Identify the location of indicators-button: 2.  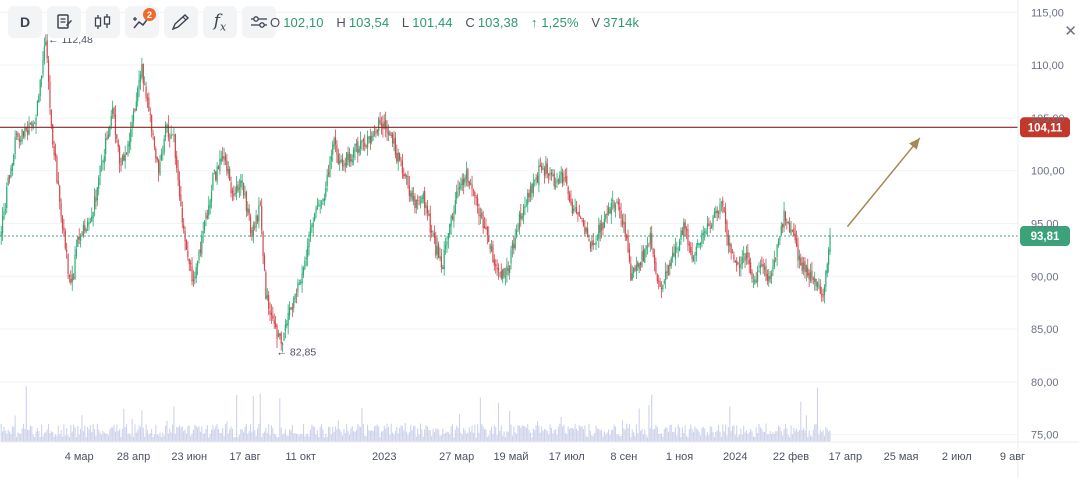
(142, 22).